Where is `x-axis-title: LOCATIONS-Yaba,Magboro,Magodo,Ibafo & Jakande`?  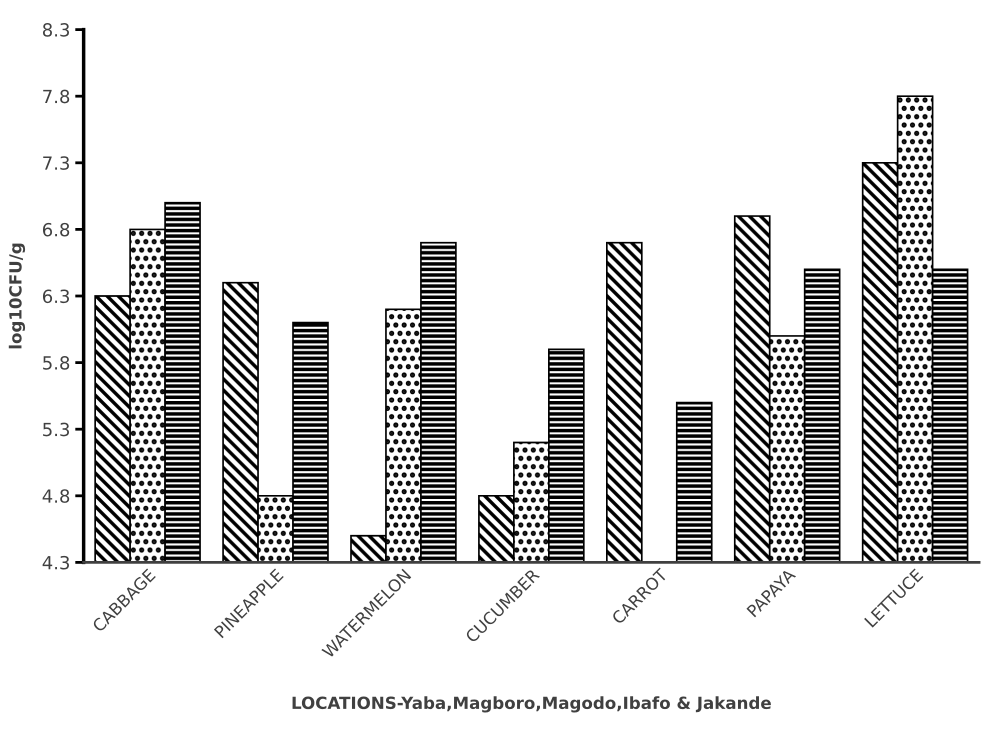 x-axis-title: LOCATIONS-Yaba,Magboro,Magodo,Ibafo & Jakande is located at coordinates (531, 704).